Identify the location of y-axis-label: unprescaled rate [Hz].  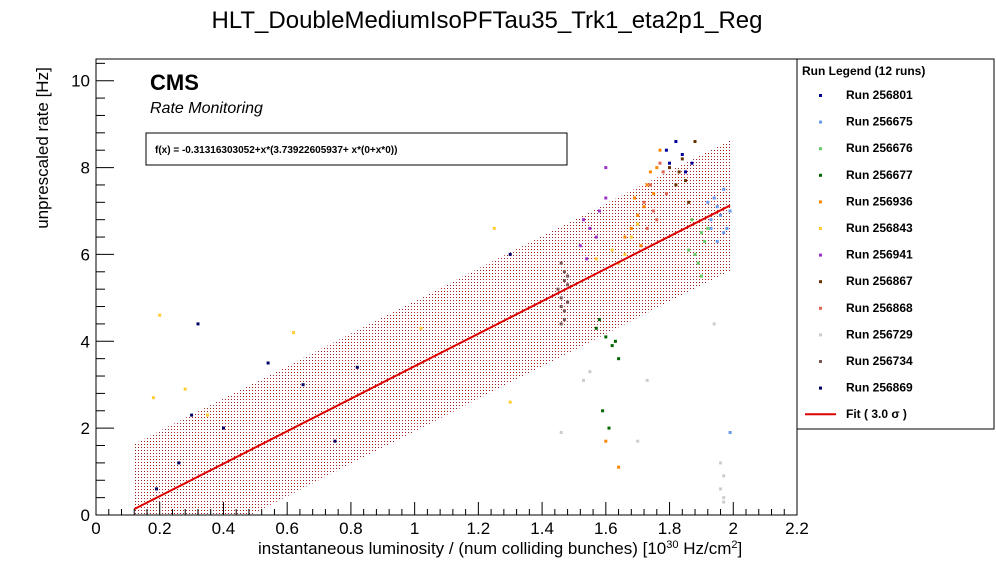
(42, 148).